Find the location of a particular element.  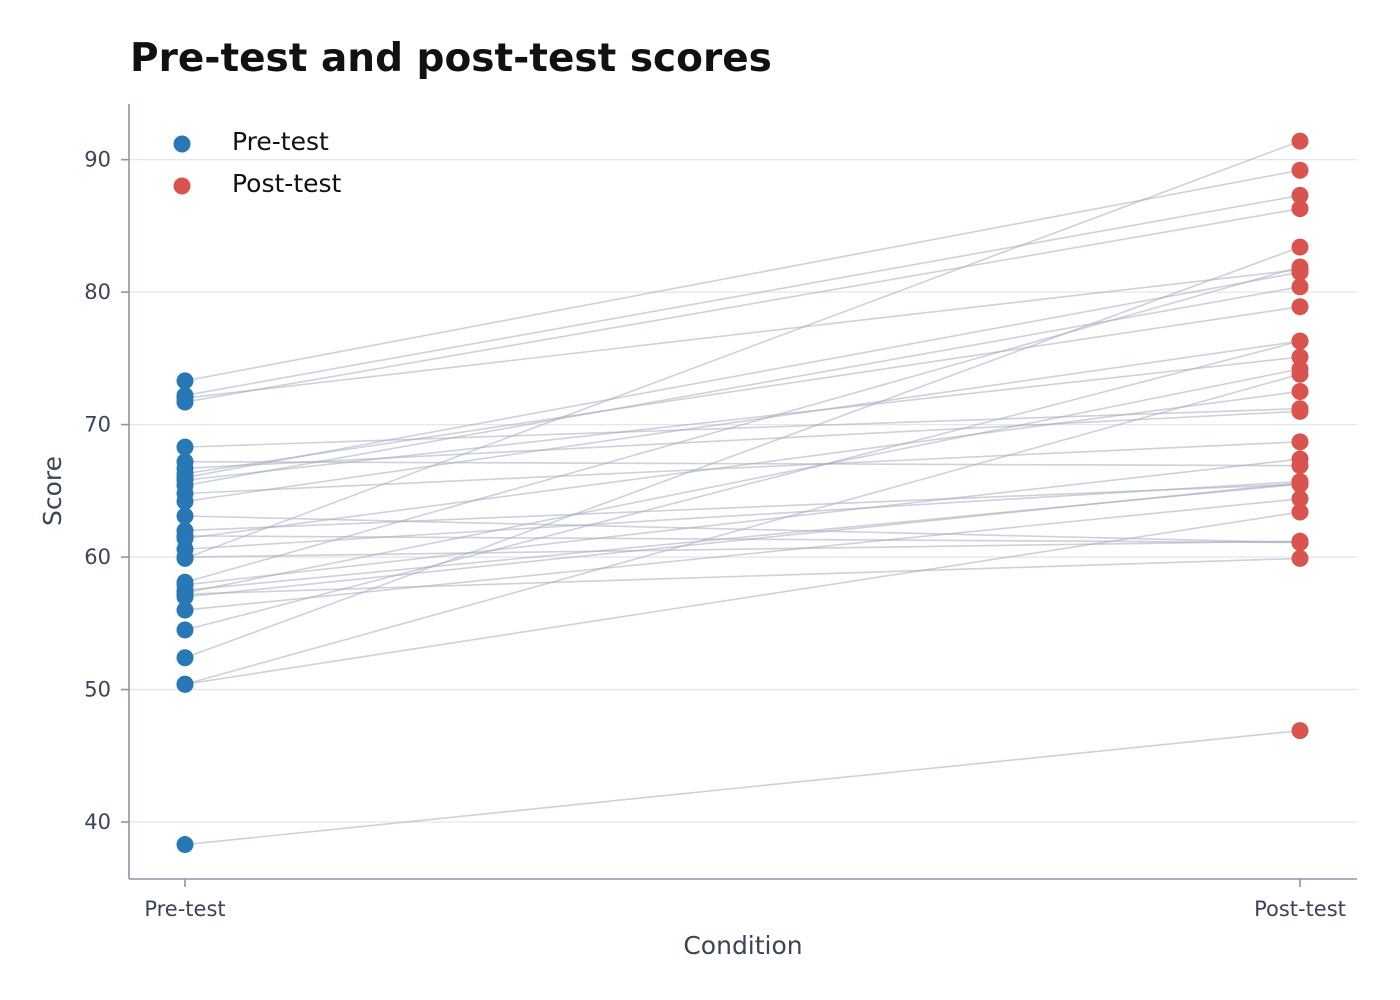

x-axis-label: Condition is located at coordinates (742, 945).